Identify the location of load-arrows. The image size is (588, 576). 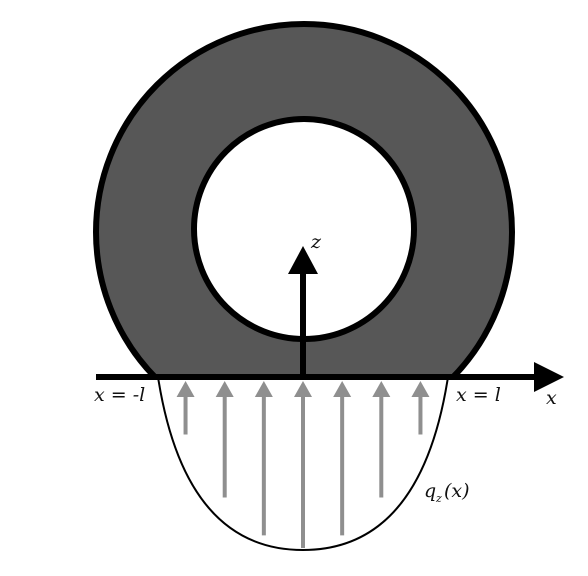
(303, 464).